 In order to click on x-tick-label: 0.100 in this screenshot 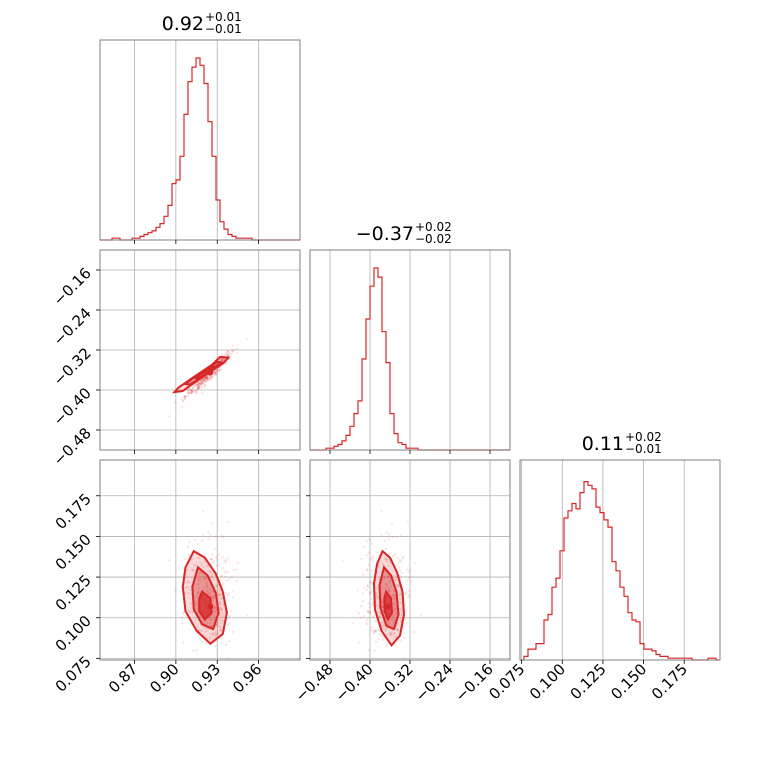, I will do `click(547, 681)`.